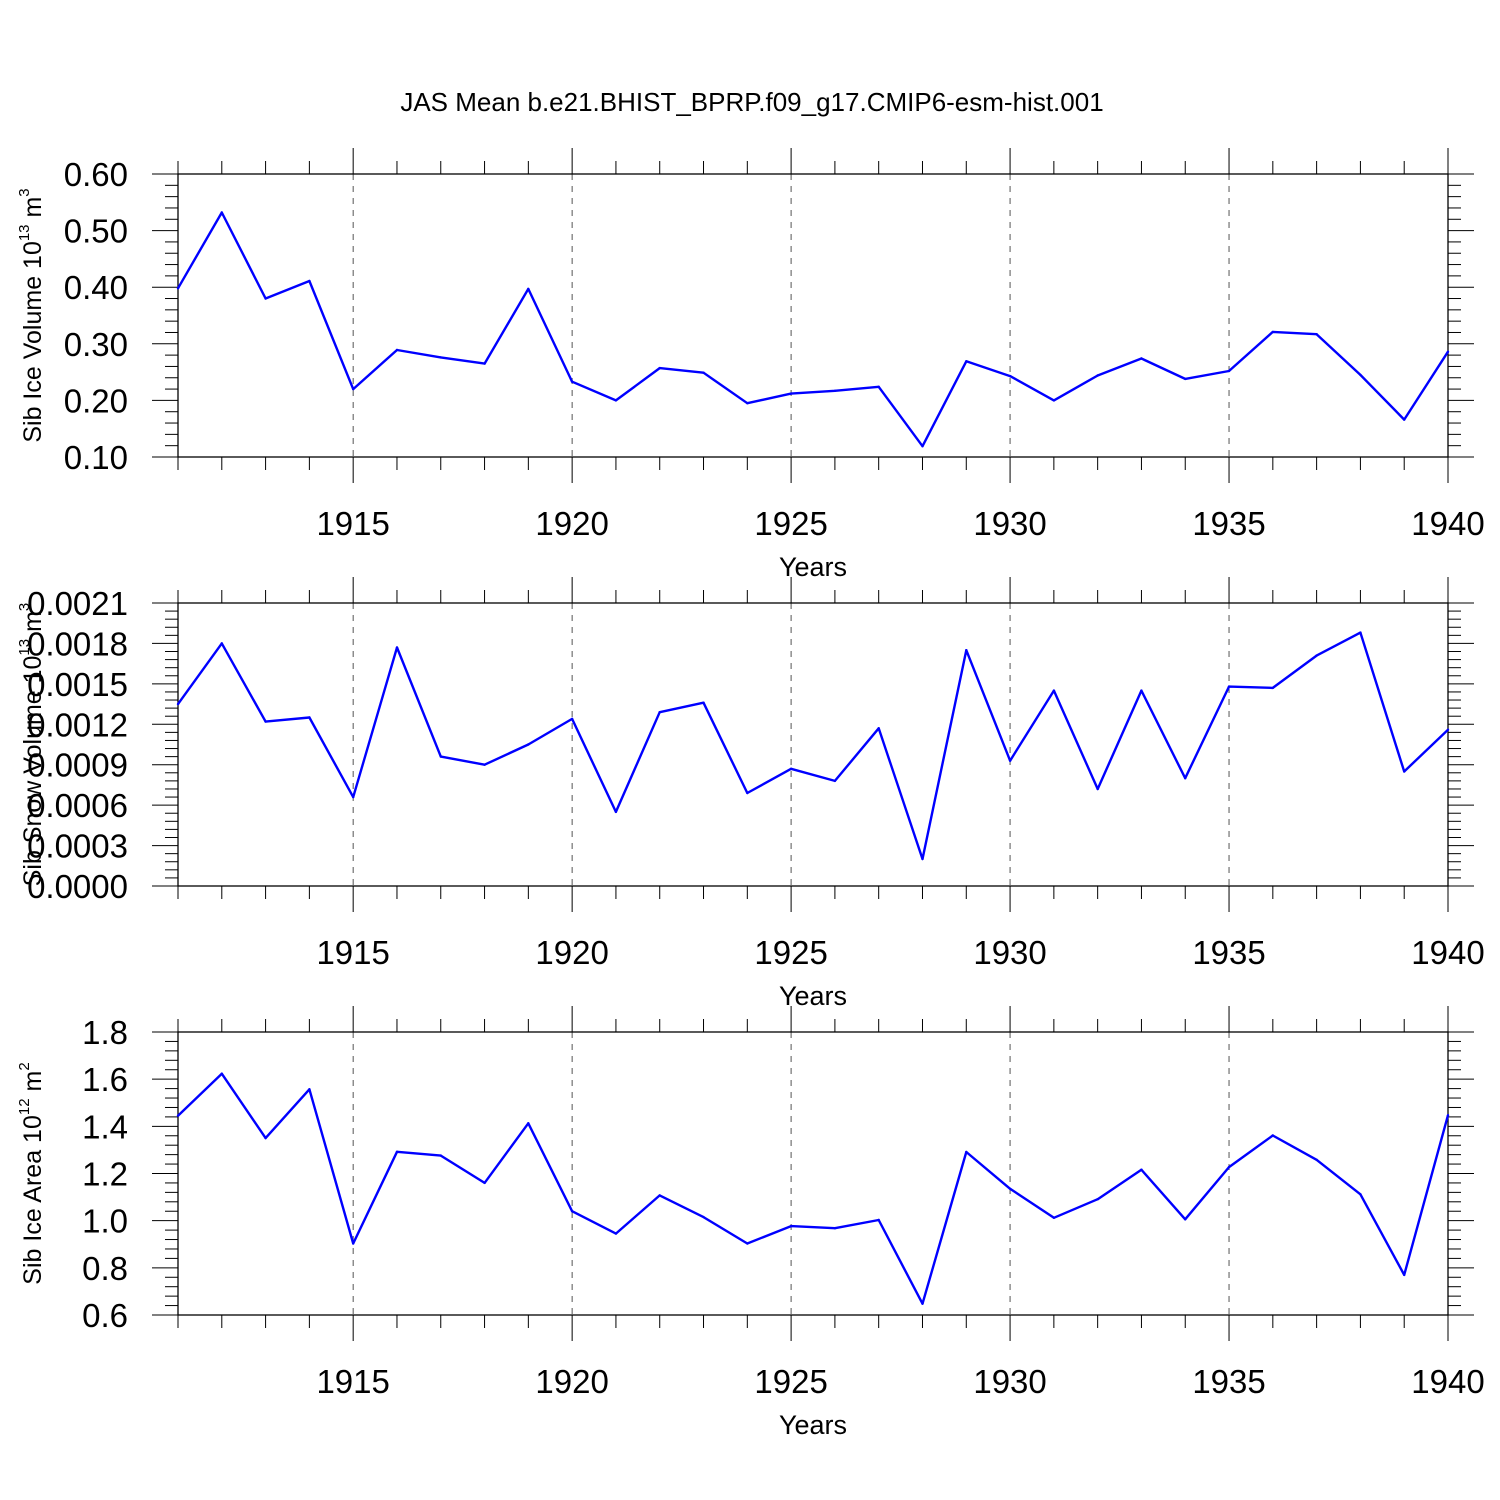 Image resolution: width=1500 pixels, height=1500 pixels. What do you see at coordinates (105, 1315) in the screenshot?
I see `y-tick-label: 0.6` at bounding box center [105, 1315].